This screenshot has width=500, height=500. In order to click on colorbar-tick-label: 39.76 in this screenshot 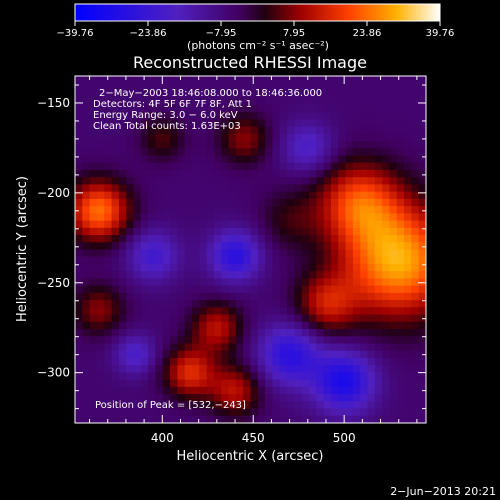, I will do `click(440, 33)`.